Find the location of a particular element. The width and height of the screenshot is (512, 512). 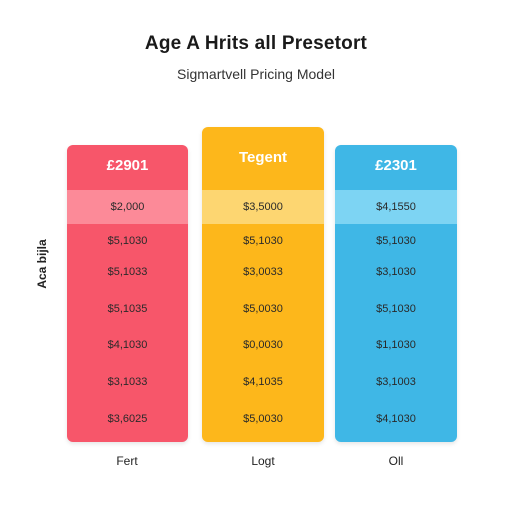

price-cell: $3,0033 is located at coordinates (263, 272).